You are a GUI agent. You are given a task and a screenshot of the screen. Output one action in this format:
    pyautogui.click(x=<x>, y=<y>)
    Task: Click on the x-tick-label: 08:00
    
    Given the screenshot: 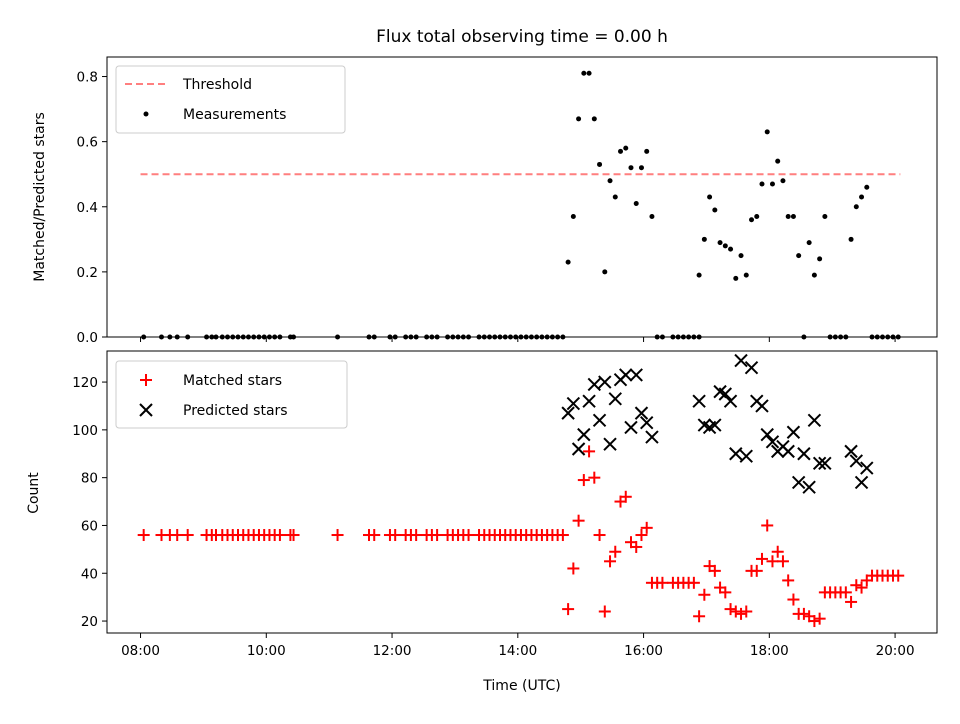 What is the action you would take?
    pyautogui.click(x=140, y=651)
    